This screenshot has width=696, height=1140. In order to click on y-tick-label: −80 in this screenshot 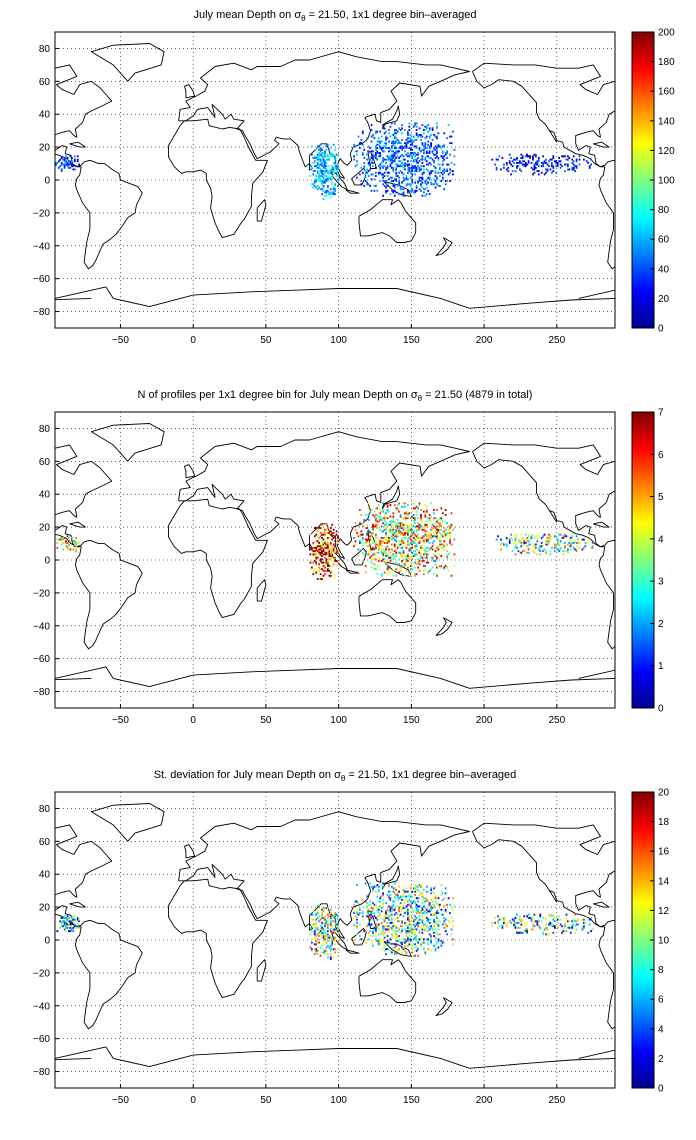, I will do `click(41, 692)`.